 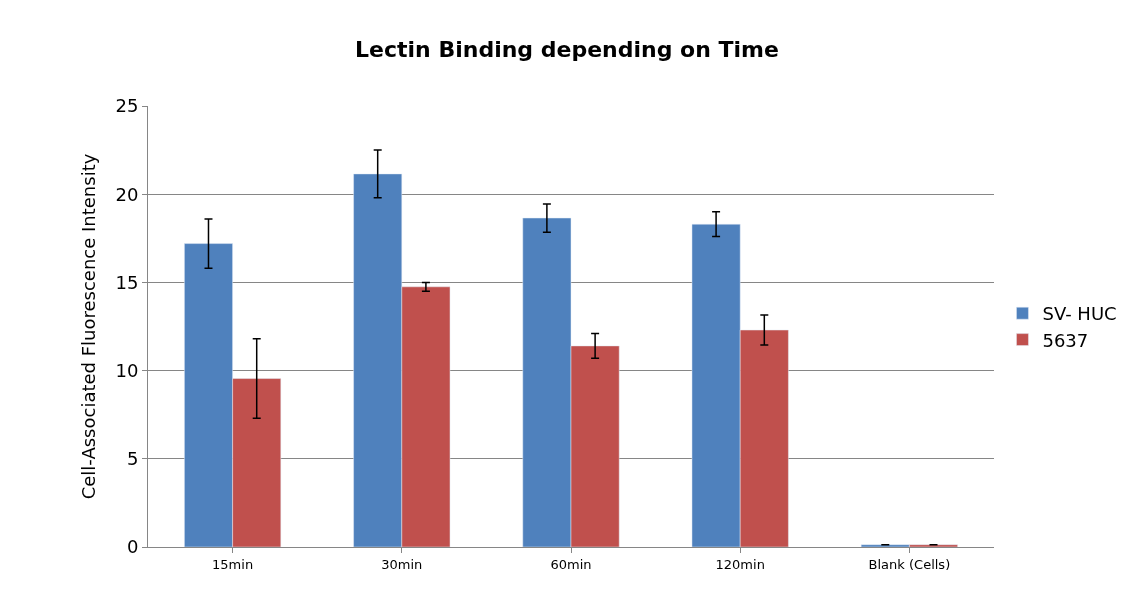 What do you see at coordinates (1065, 340) in the screenshot?
I see `legend-label: 5637` at bounding box center [1065, 340].